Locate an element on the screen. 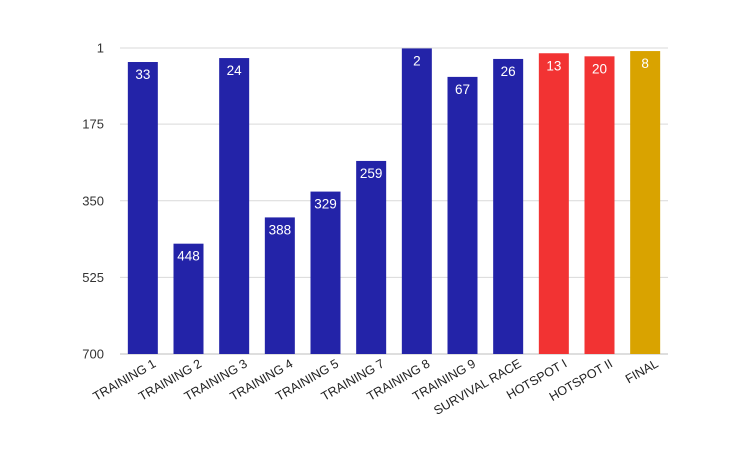  y-tick-label: 700 is located at coordinates (93, 354).